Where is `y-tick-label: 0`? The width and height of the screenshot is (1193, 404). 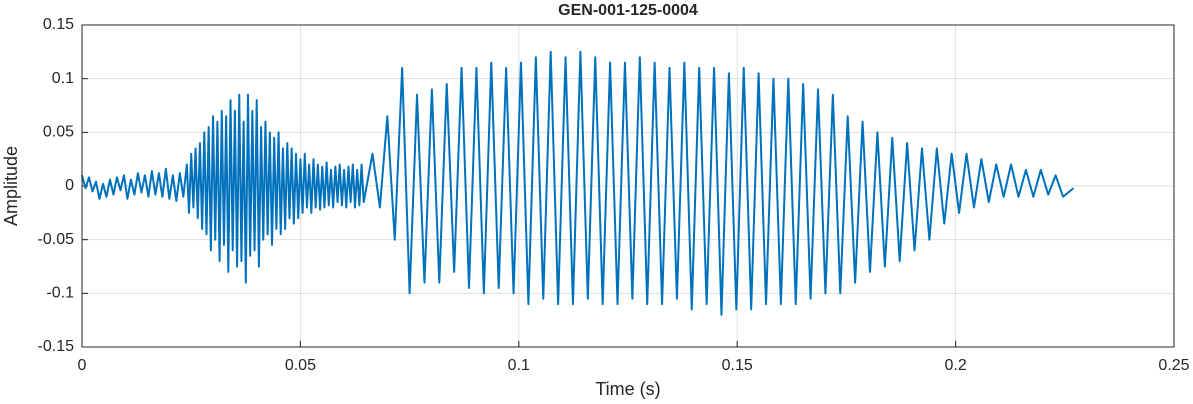 y-tick-label: 0 is located at coordinates (69, 185).